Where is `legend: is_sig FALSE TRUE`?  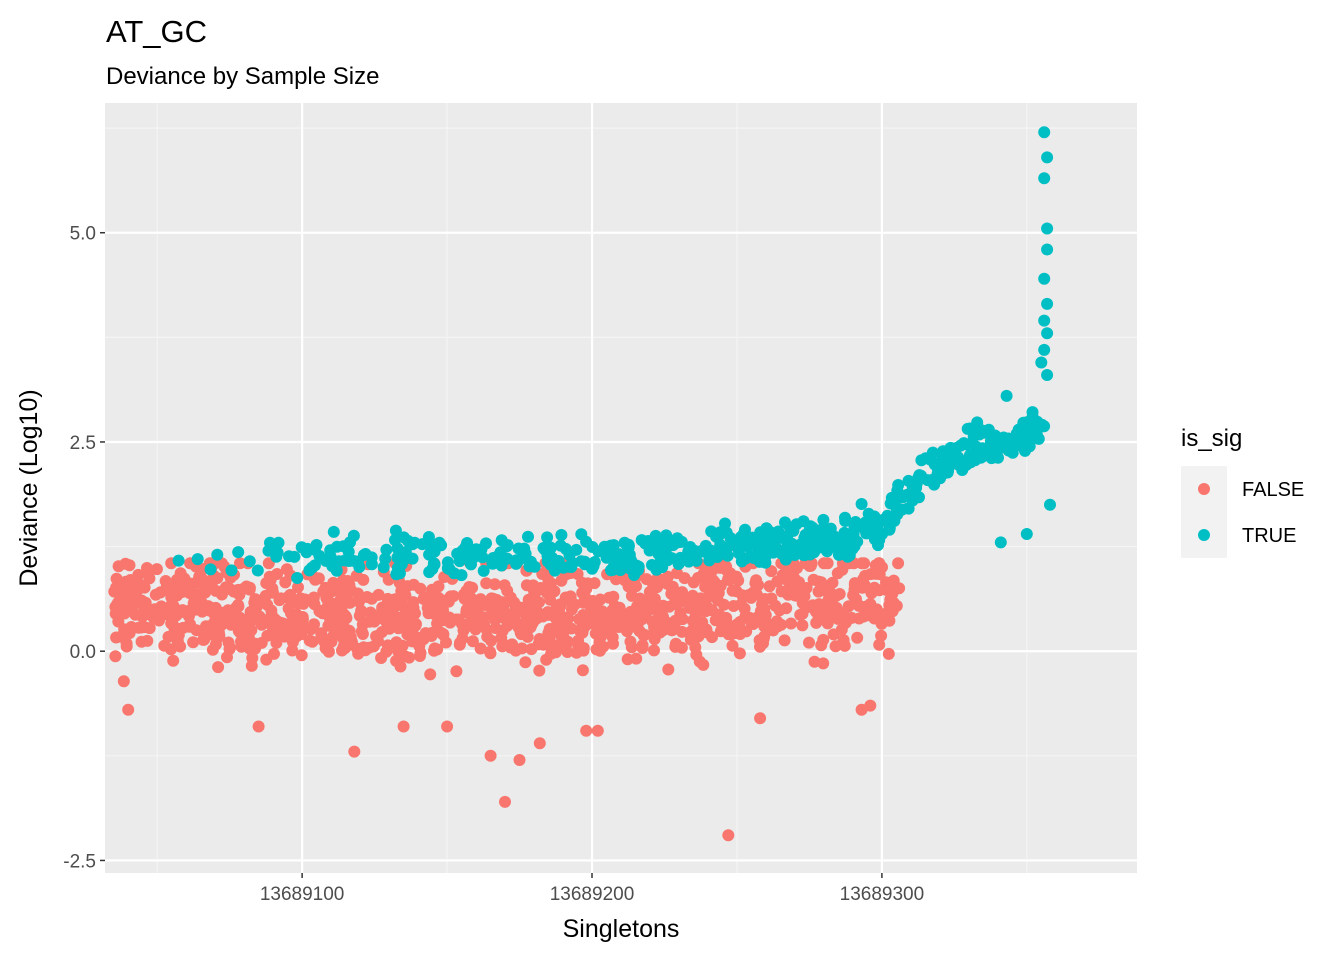
legend: is_sig FALSE TRUE is located at coordinates (1242, 491).